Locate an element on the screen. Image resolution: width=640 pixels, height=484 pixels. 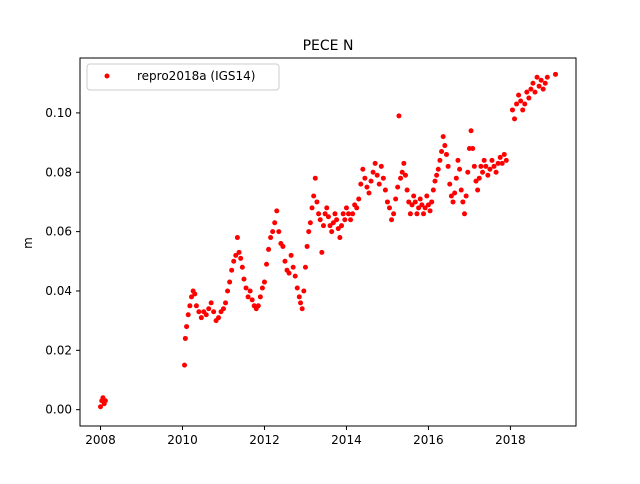
x-tick-label: 2008 is located at coordinates (100, 440).